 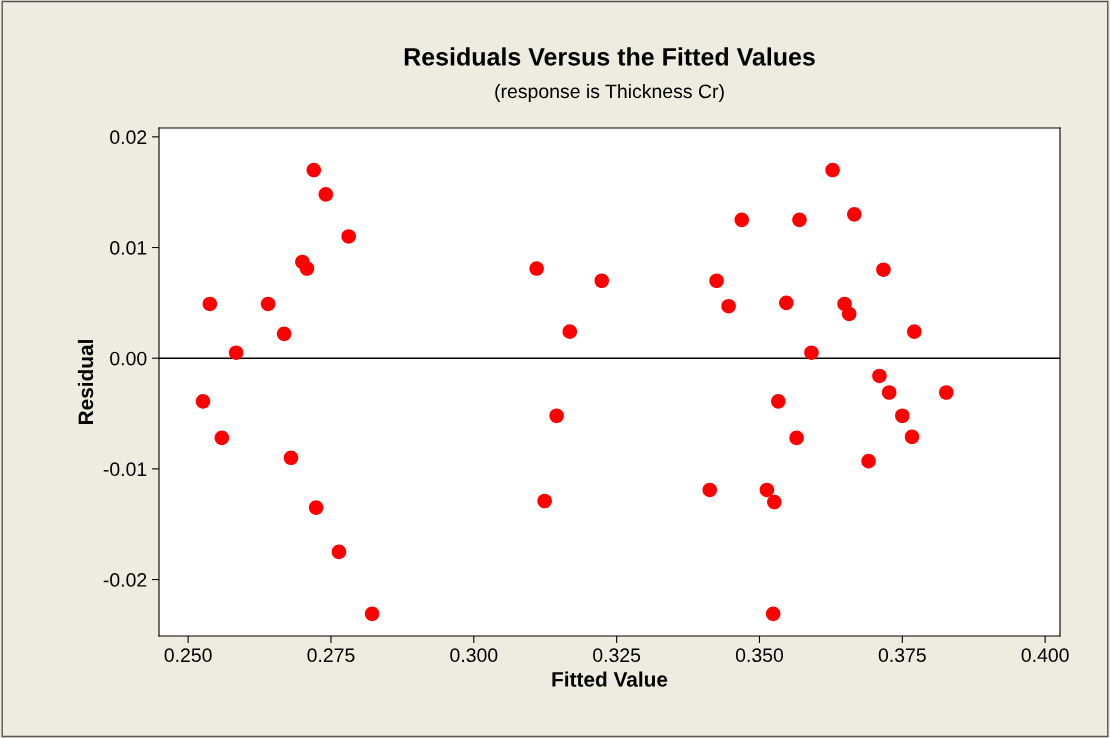 I want to click on y-axis-title: Residual, so click(x=85, y=382).